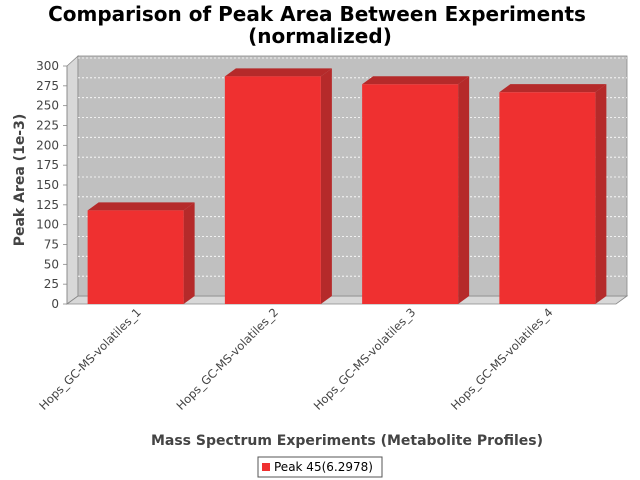  Describe the element at coordinates (266, 467) in the screenshot. I see `legend-swatch` at that location.